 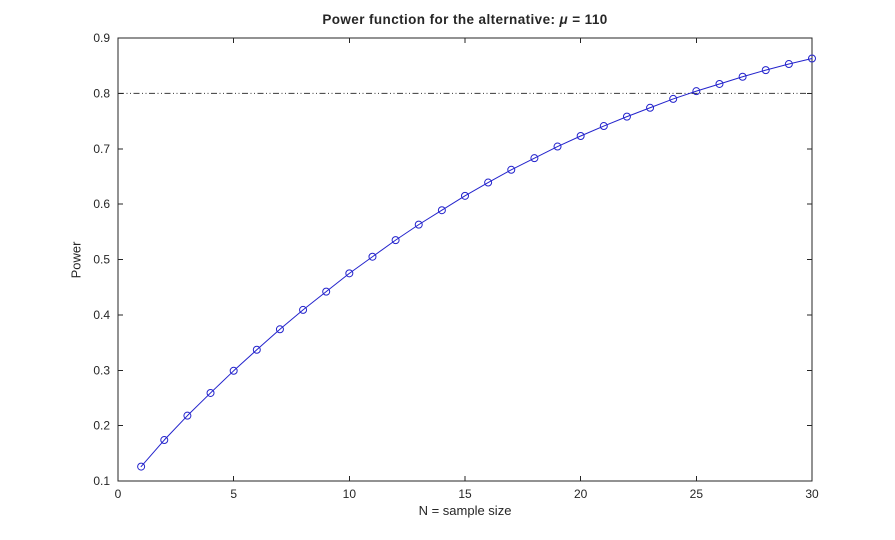 I want to click on x-tick-label: 25, so click(x=697, y=494).